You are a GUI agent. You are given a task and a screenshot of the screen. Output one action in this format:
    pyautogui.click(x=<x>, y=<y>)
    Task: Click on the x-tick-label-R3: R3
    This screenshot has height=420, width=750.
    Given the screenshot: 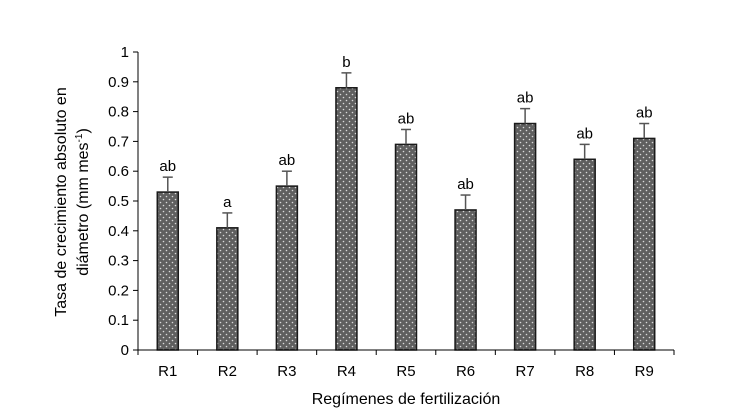 What is the action you would take?
    pyautogui.click(x=286, y=371)
    